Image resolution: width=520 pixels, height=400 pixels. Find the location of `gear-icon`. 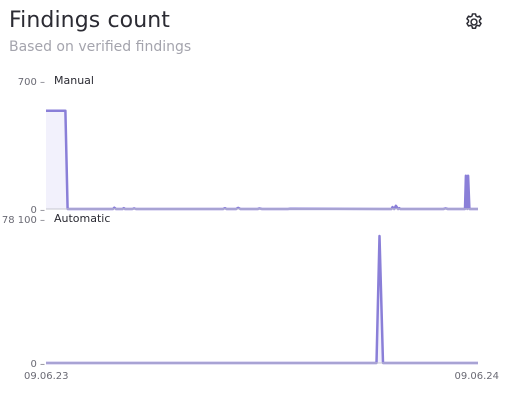

gear-icon is located at coordinates (474, 21).